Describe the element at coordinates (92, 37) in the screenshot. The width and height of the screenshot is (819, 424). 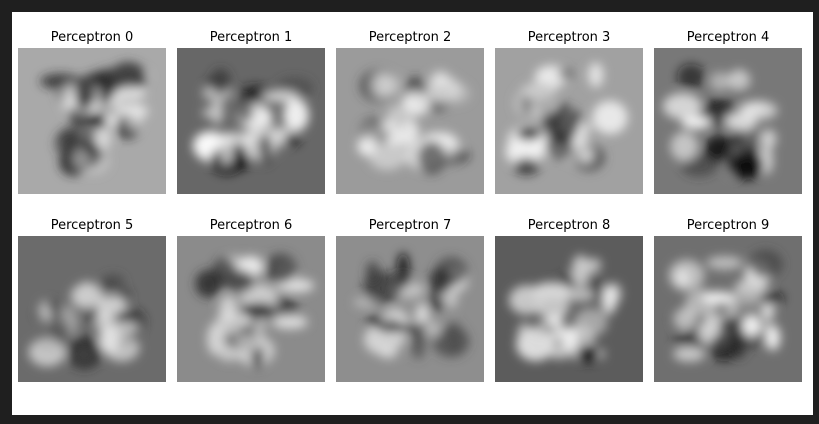
I see `panel-title: Perceptron 0` at that location.